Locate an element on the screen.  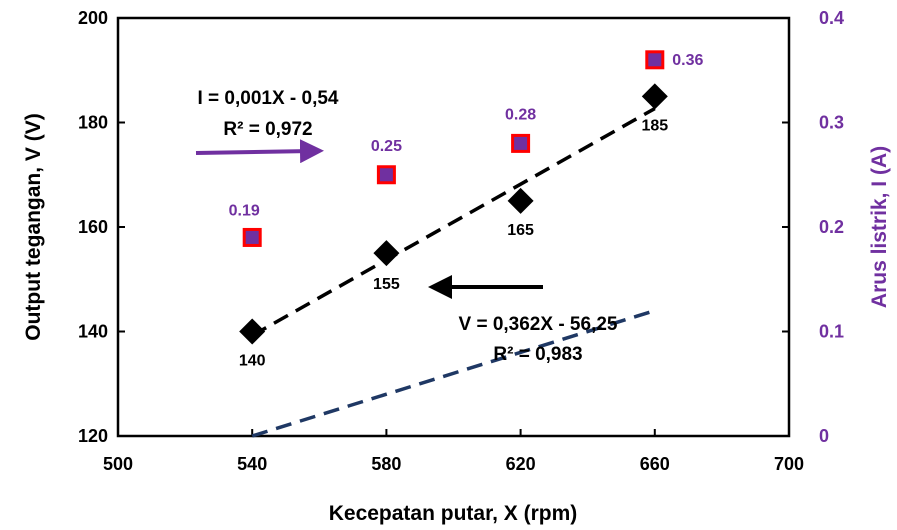
y-axis-ticks: 120 140 160 180 200 is located at coordinates (101, 227).